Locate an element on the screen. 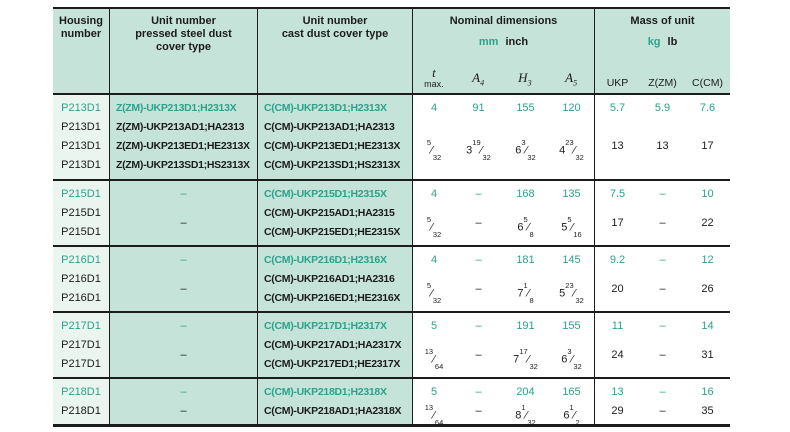 The image size is (790, 432). dim-h3-inch: 65⁄8 is located at coordinates (525, 227).